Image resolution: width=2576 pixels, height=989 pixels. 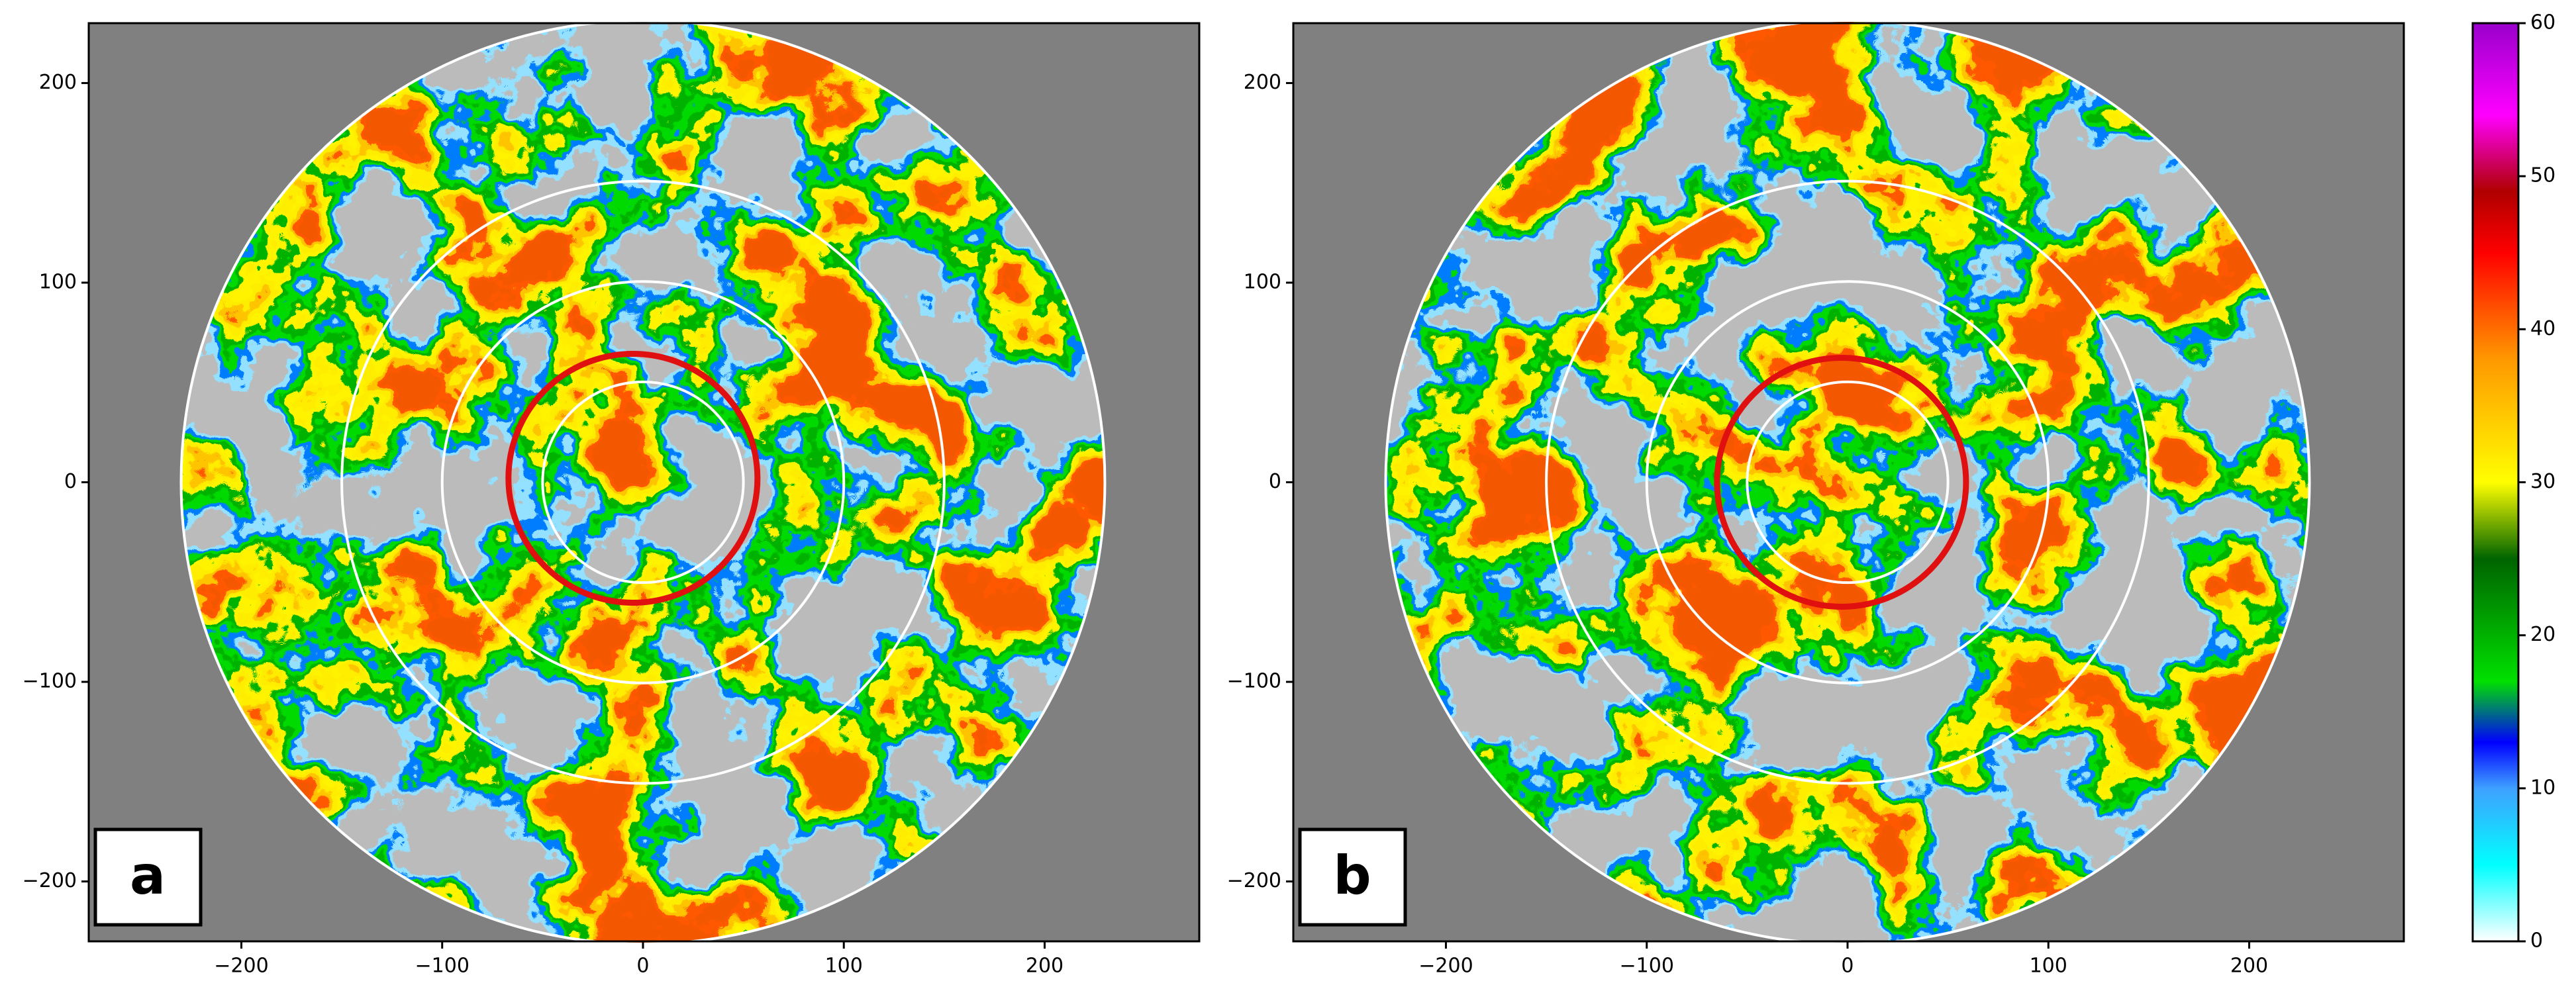 What do you see at coordinates (2542, 328) in the screenshot?
I see `colorbar-tick-label: 40` at bounding box center [2542, 328].